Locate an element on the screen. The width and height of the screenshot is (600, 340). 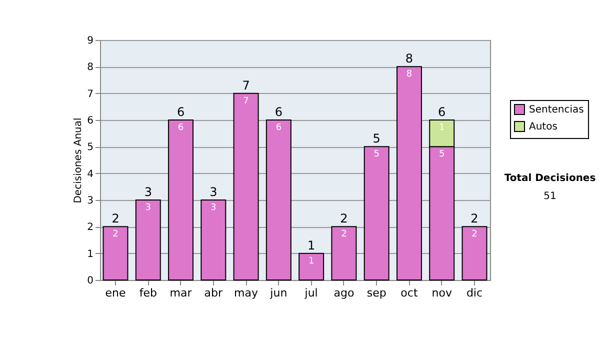
x-tick-label: abr is located at coordinates (214, 293).